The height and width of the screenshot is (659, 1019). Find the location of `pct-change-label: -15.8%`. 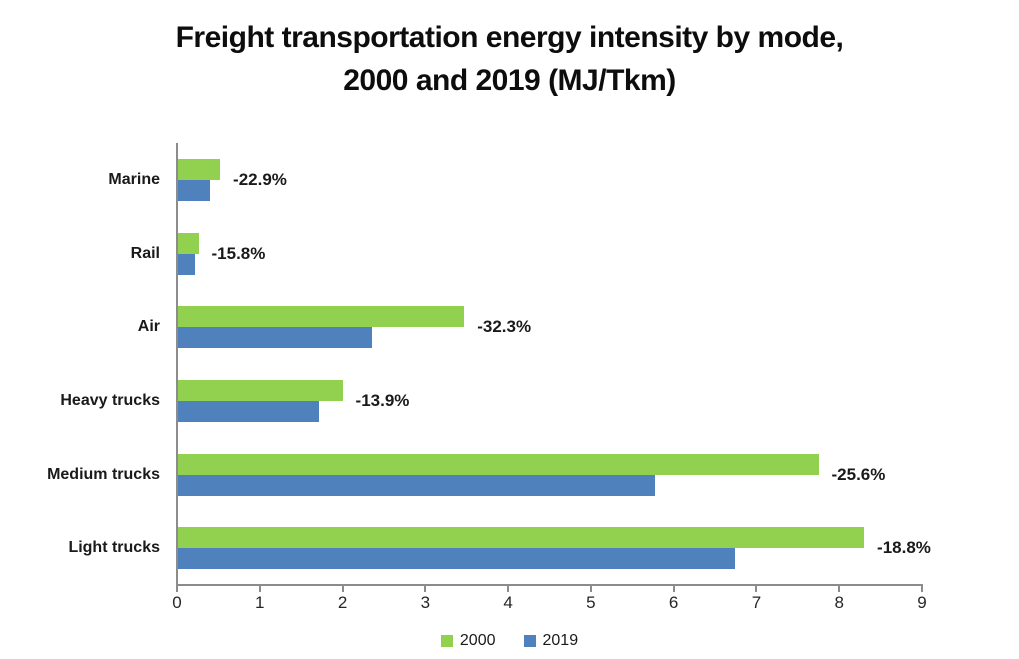

pct-change-label: -15.8% is located at coordinates (238, 253).